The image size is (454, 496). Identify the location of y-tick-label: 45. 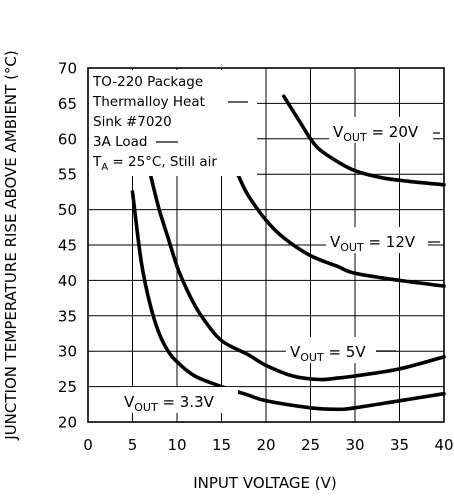
(67, 246).